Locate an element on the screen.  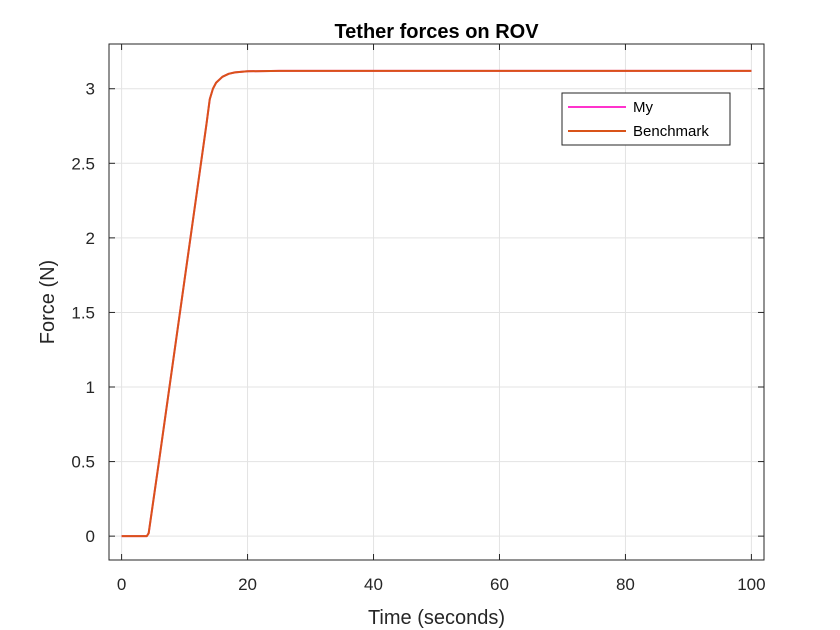
chart-title: Tether forces on ROV is located at coordinates (436, 32).